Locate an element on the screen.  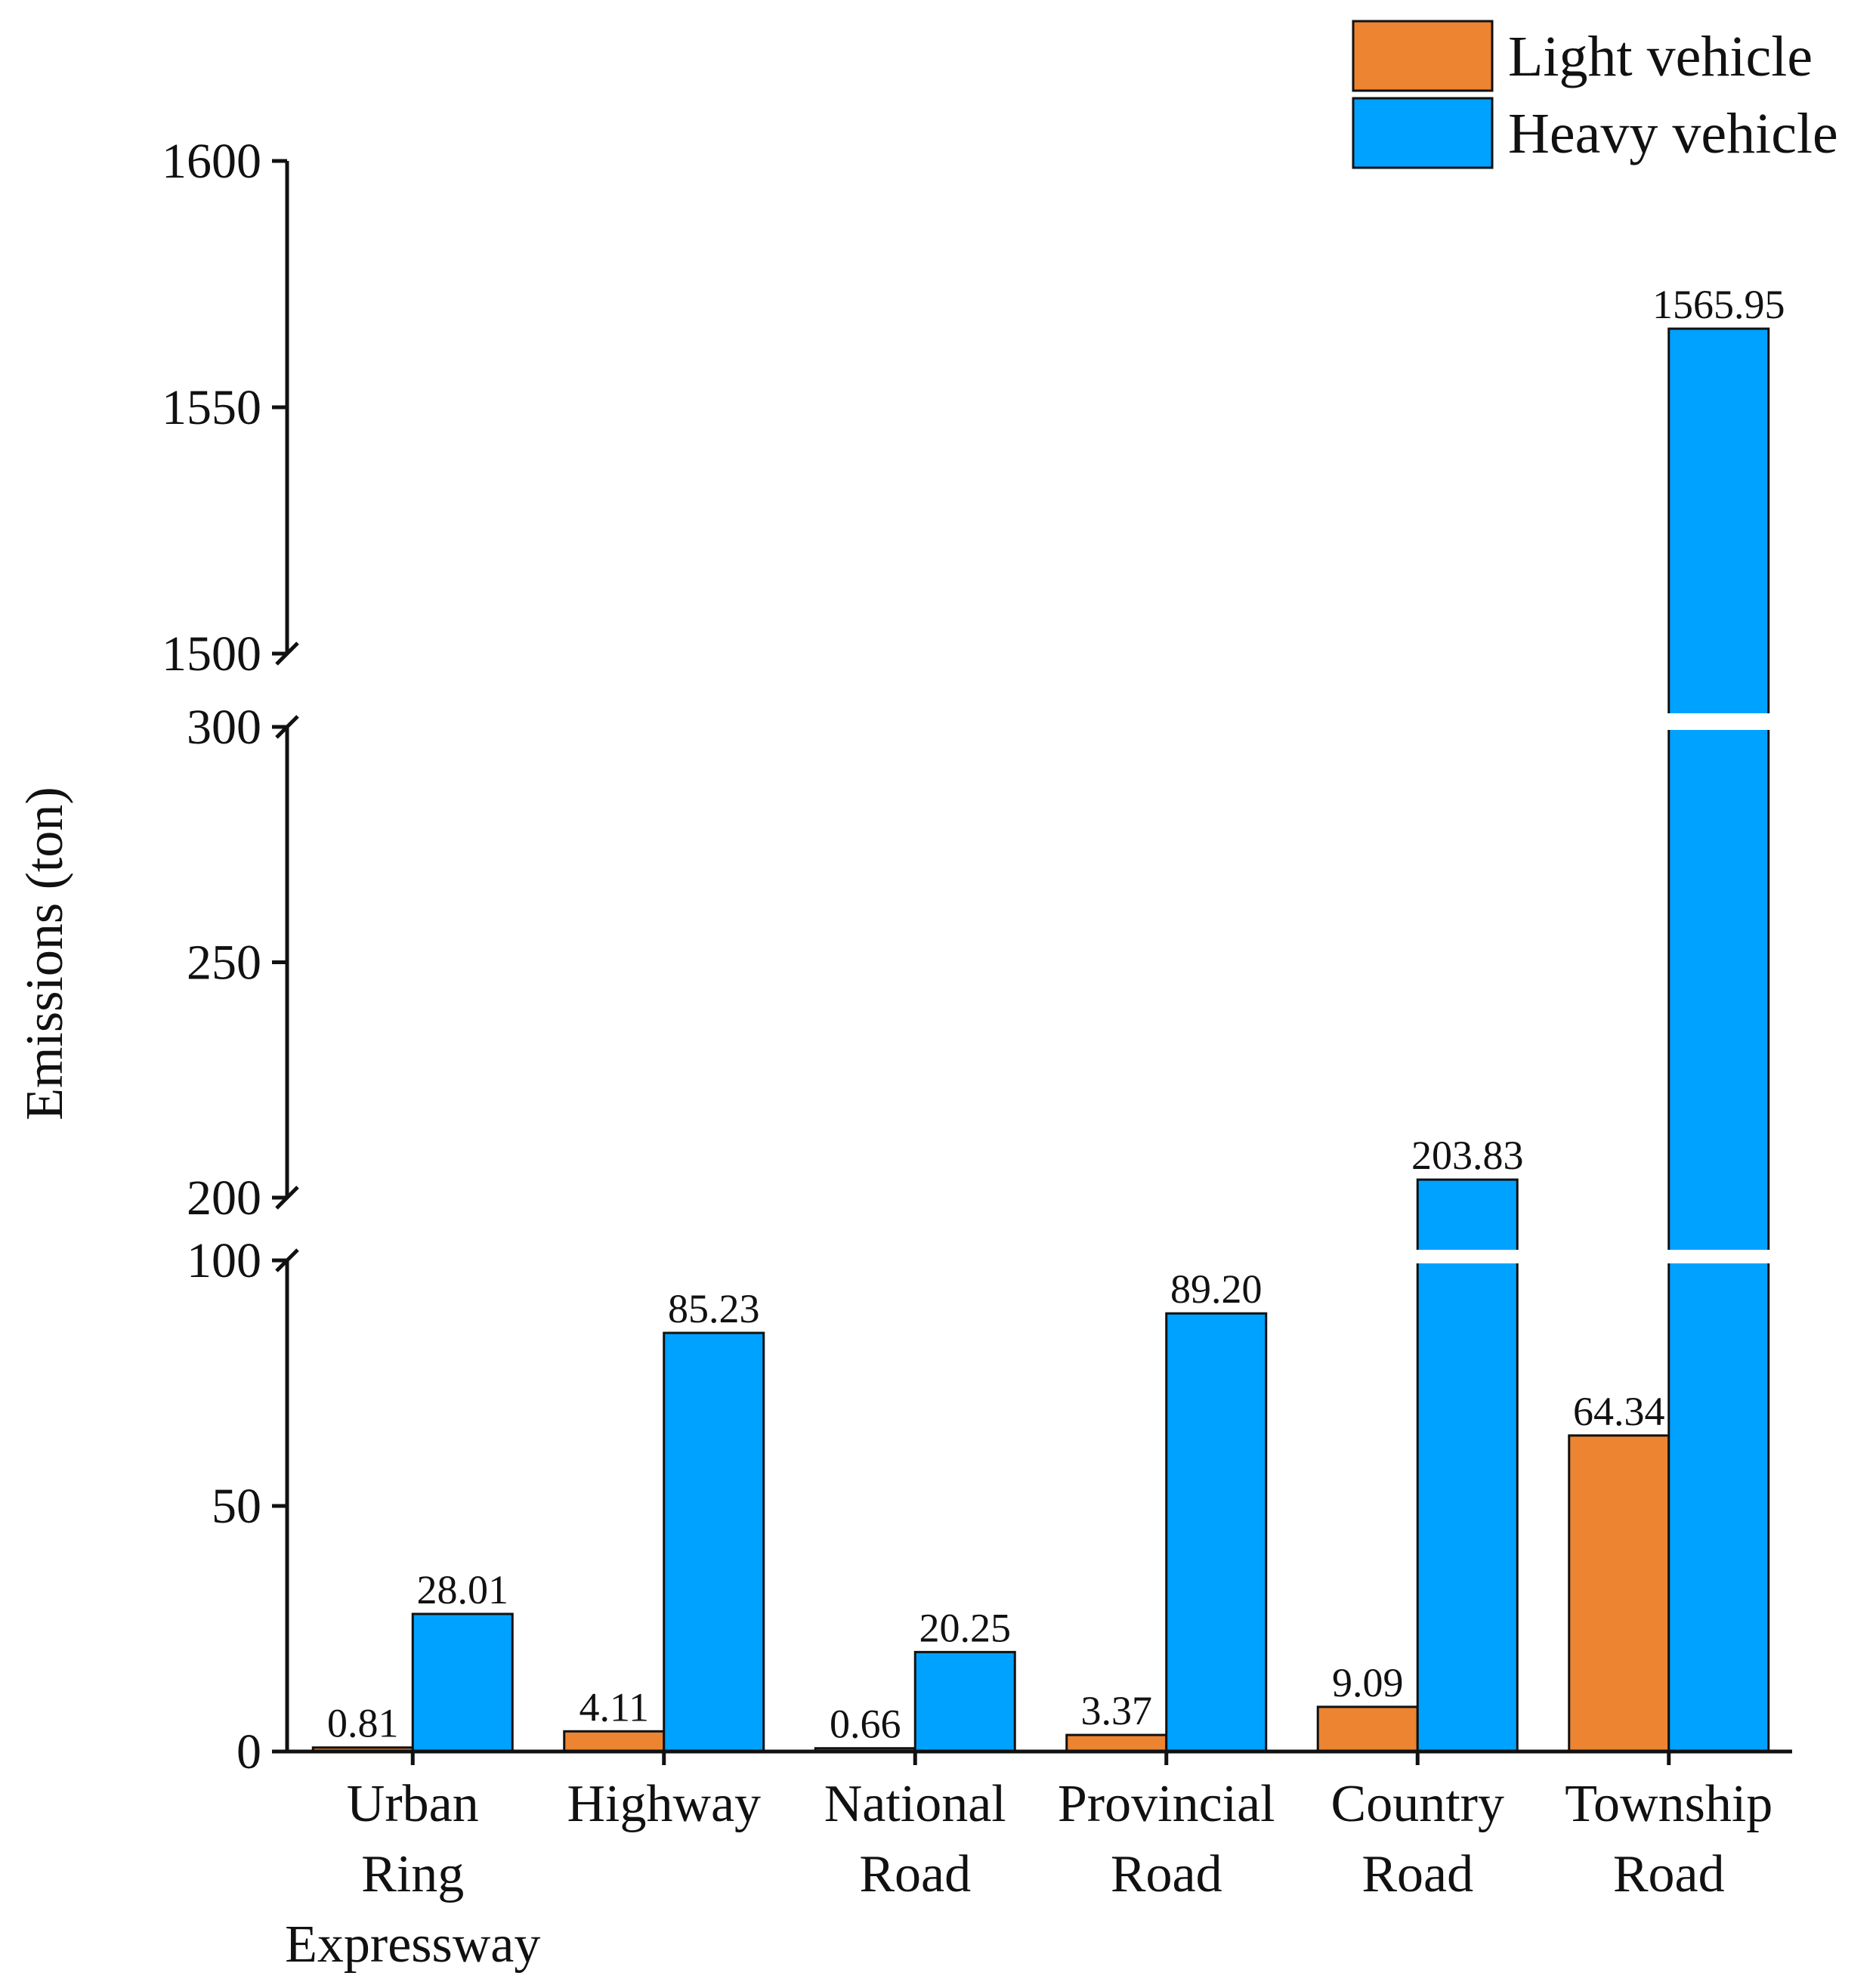
x-tick-label-3-1: Road is located at coordinates (1166, 1874).